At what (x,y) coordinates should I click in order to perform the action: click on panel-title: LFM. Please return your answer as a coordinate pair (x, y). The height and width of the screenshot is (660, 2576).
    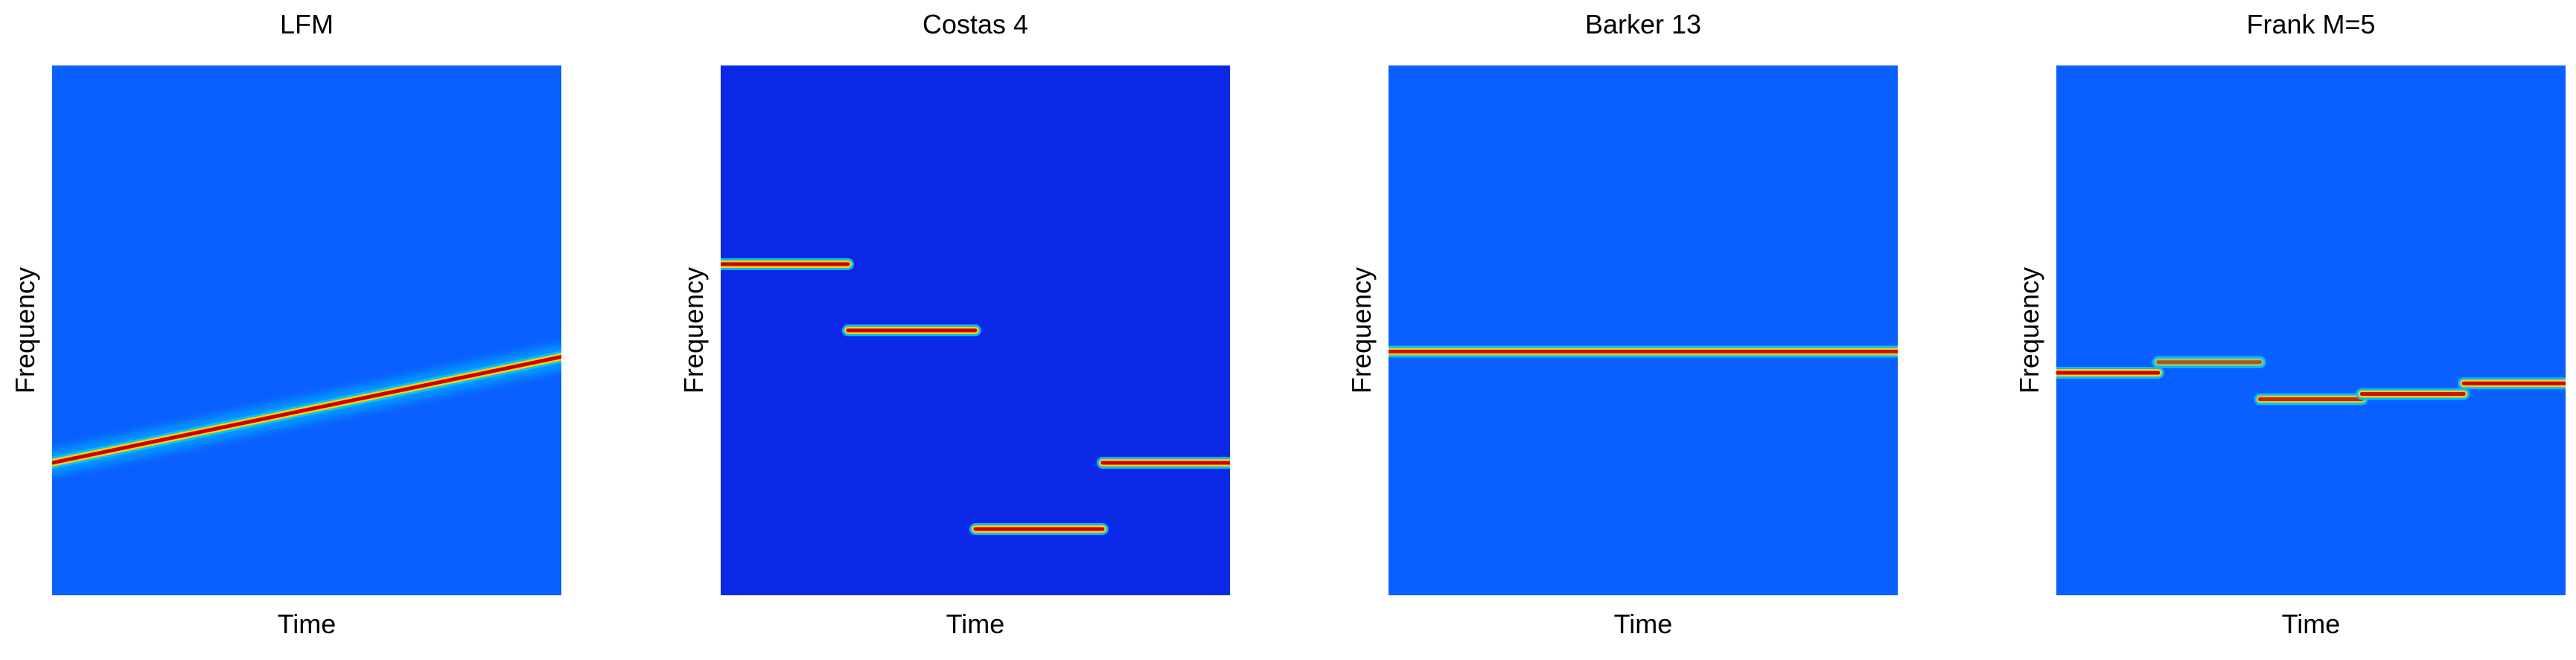
    Looking at the image, I should click on (307, 24).